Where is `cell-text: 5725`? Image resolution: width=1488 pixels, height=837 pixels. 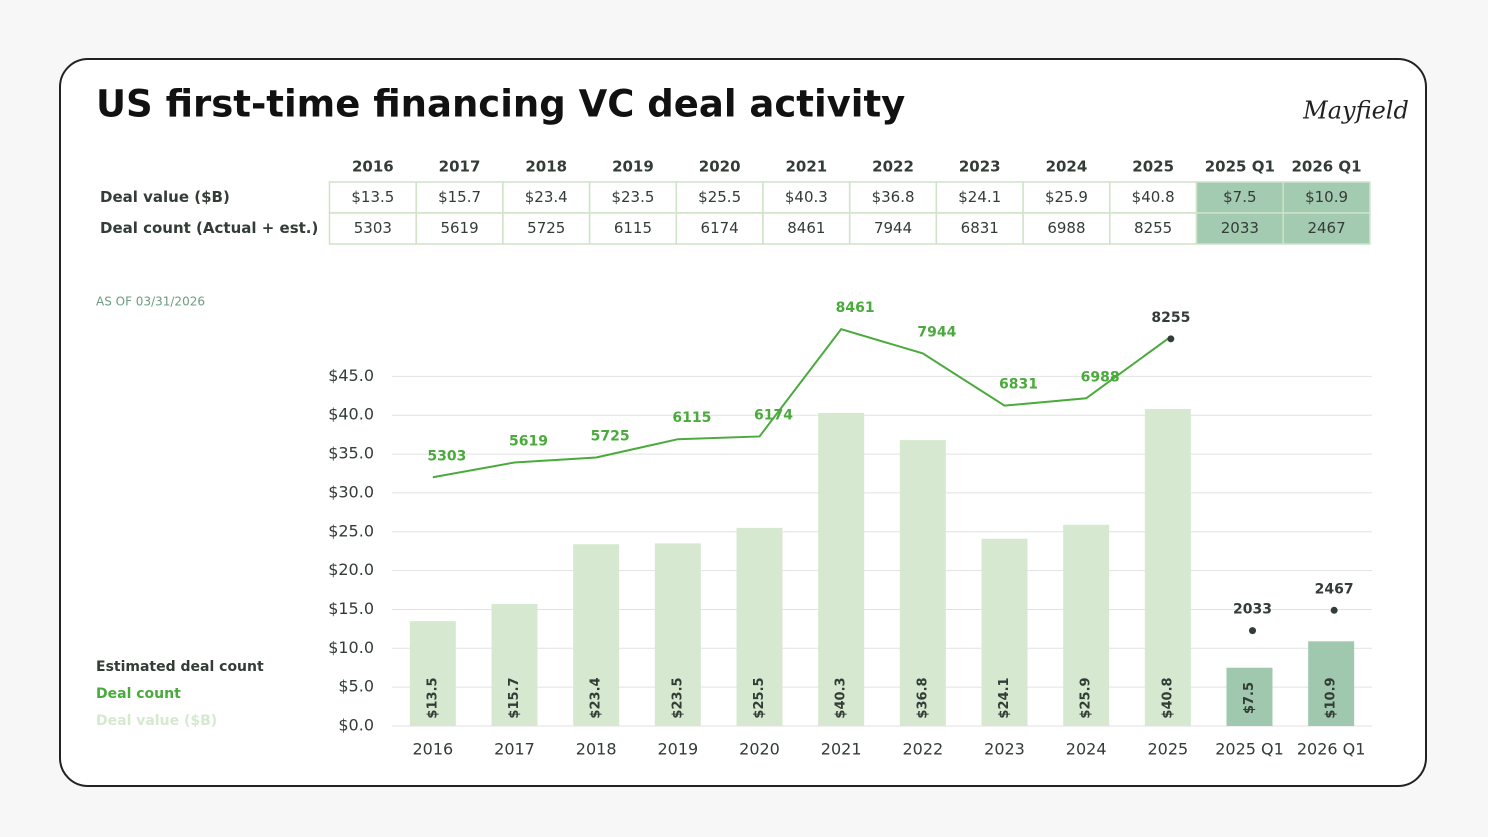 cell-text: 5725 is located at coordinates (546, 228).